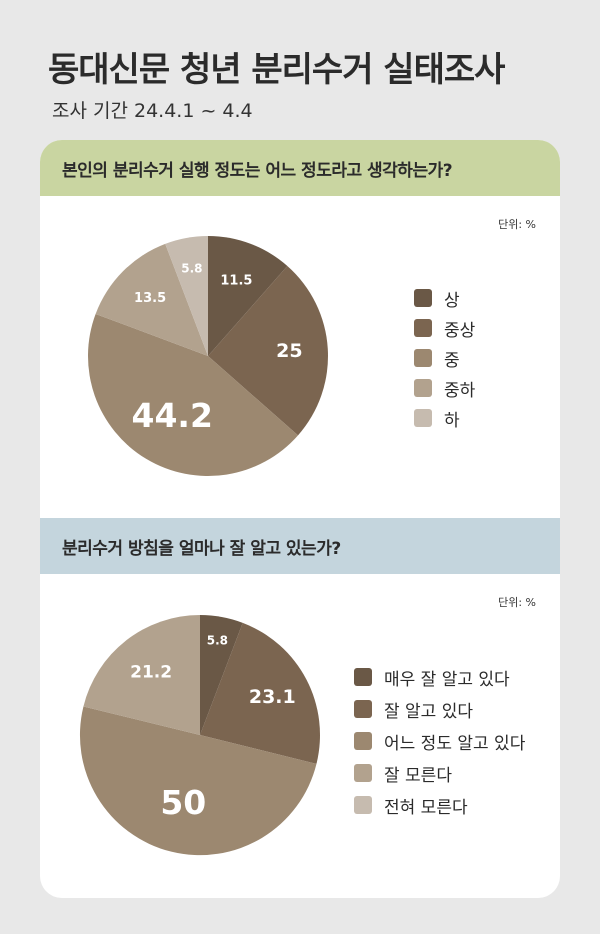 This screenshot has width=600, height=934. Describe the element at coordinates (300, 546) in the screenshot. I see `chart2-question: 분리수거 방침을 얼마나 잘 알고 있는가?` at that location.